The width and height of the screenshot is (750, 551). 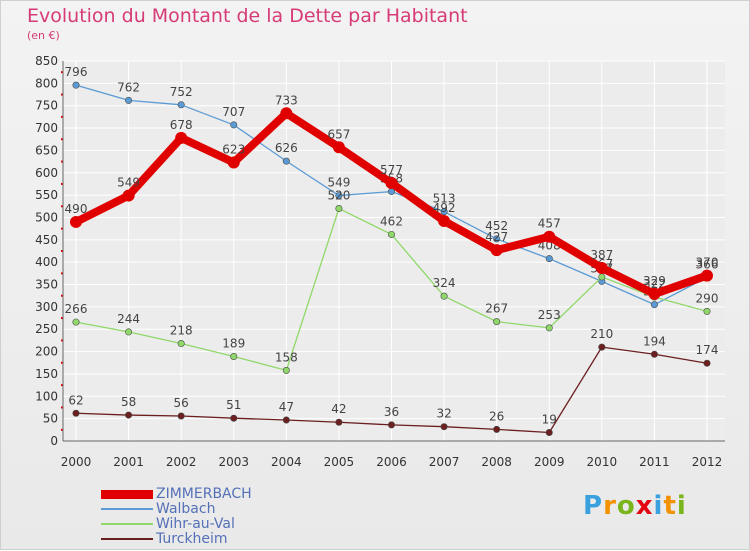 What do you see at coordinates (181, 462) in the screenshot?
I see `x-tick-label: 2002` at bounding box center [181, 462].